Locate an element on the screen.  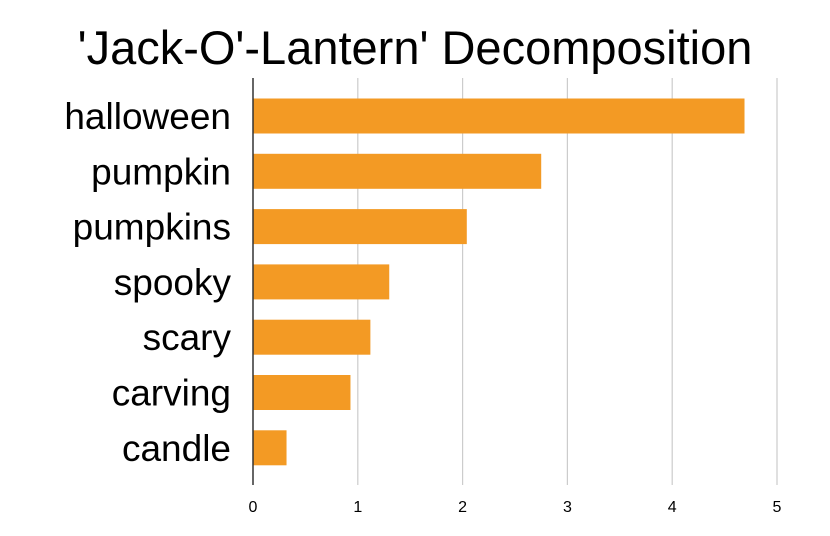
x-tick-label-1: 1 is located at coordinates (357, 507).